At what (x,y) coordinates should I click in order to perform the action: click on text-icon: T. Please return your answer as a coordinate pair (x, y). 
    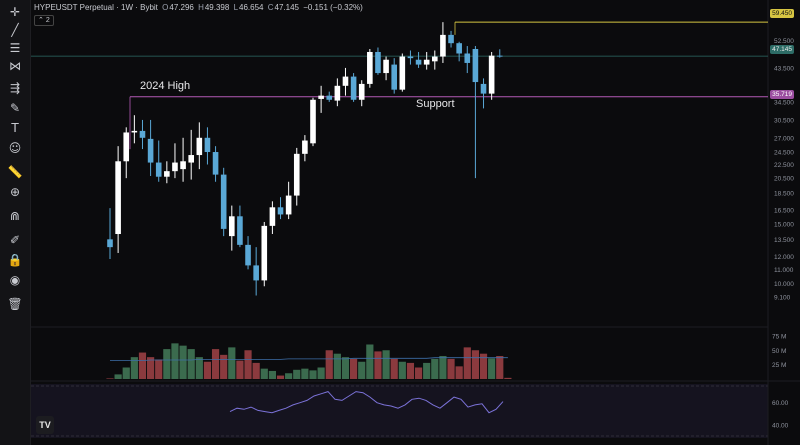
    Looking at the image, I should click on (15, 128).